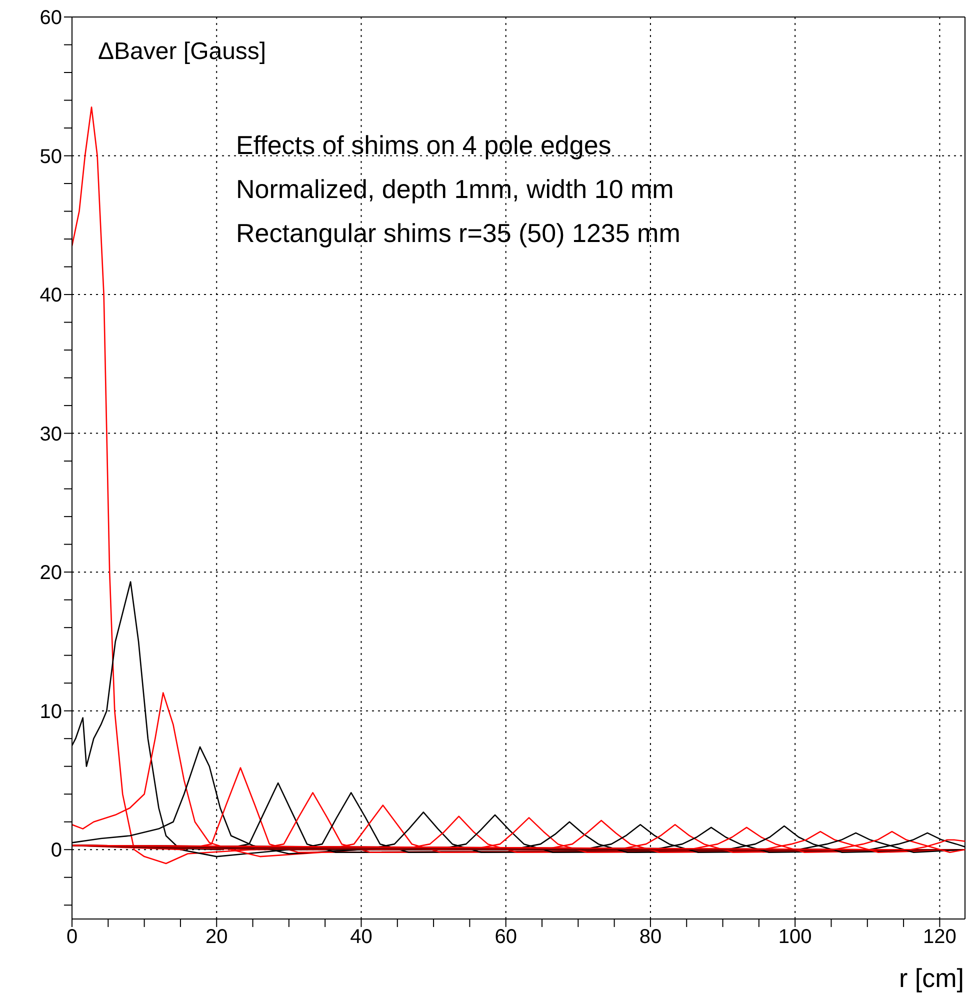 This screenshot has height=996, width=974. I want to click on x-tick-label: 40, so click(361, 937).